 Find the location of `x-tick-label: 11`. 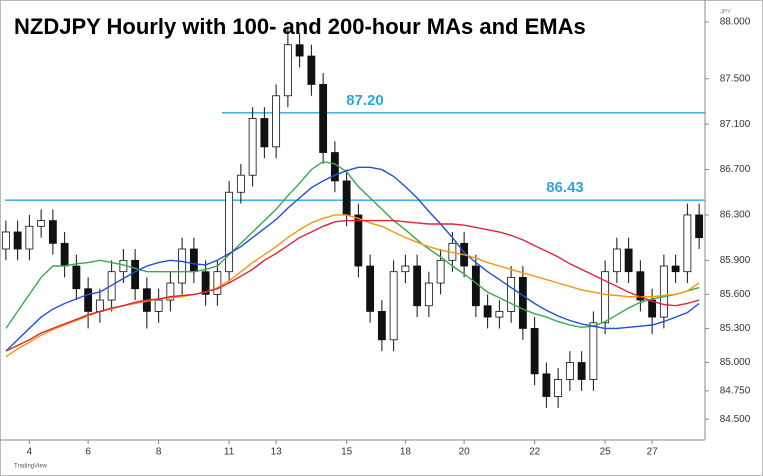

x-tick-label: 11 is located at coordinates (229, 452).